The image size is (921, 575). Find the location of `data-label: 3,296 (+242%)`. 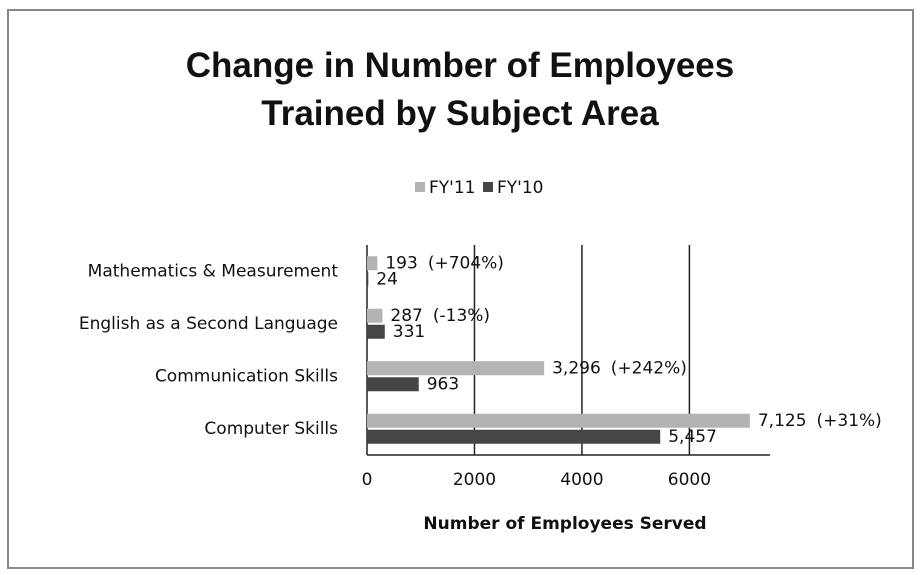

data-label: 3,296 (+242%) is located at coordinates (619, 368).